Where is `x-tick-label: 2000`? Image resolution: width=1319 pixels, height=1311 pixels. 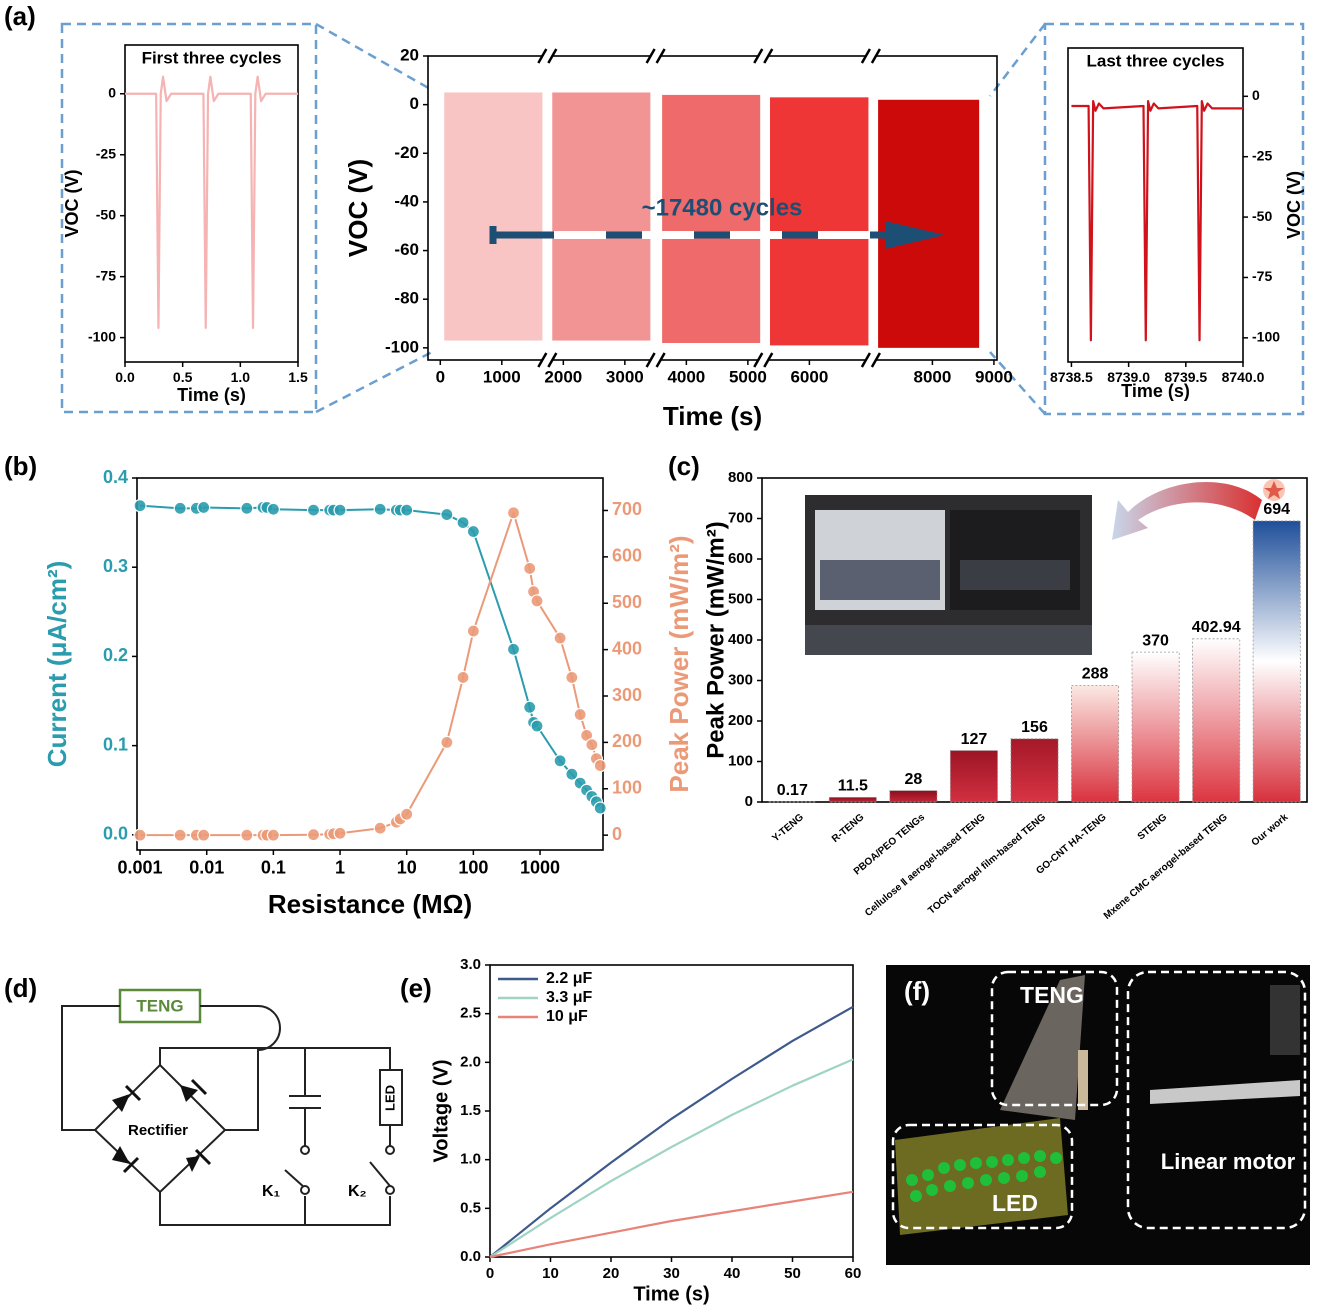 x-tick-label: 2000 is located at coordinates (563, 377).